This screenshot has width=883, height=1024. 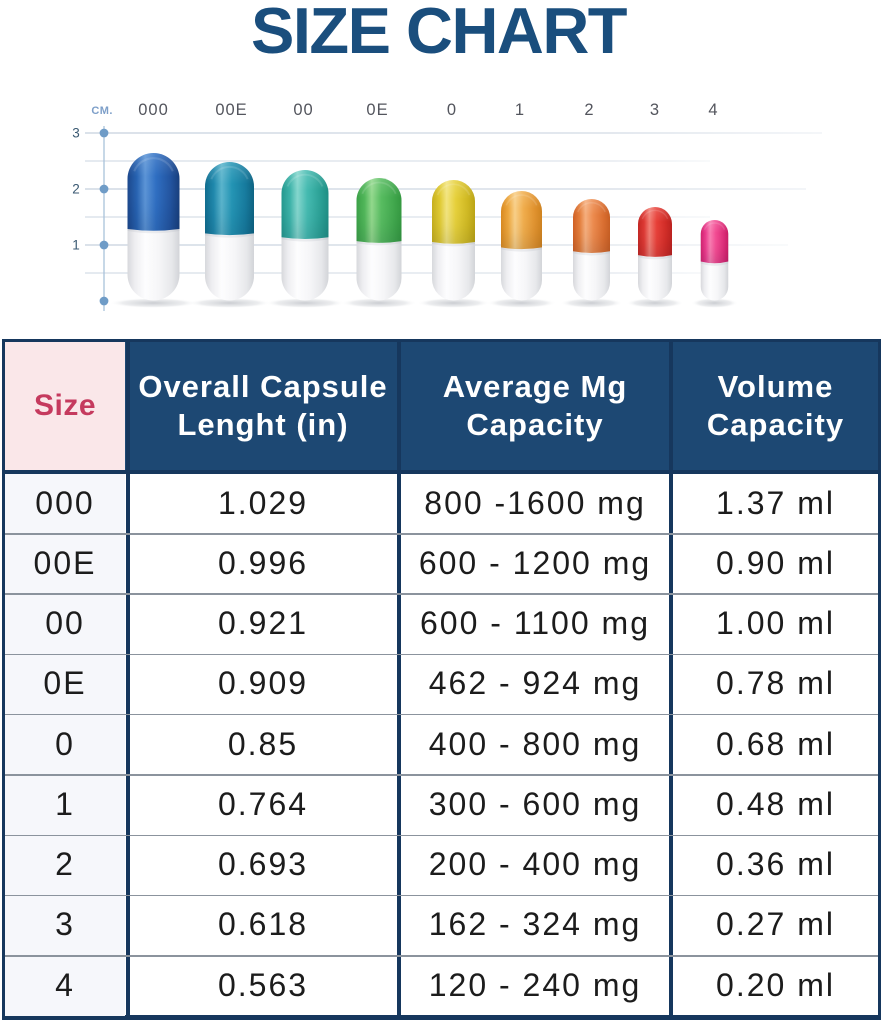 I want to click on svg-text: 0, so click(x=452, y=110).